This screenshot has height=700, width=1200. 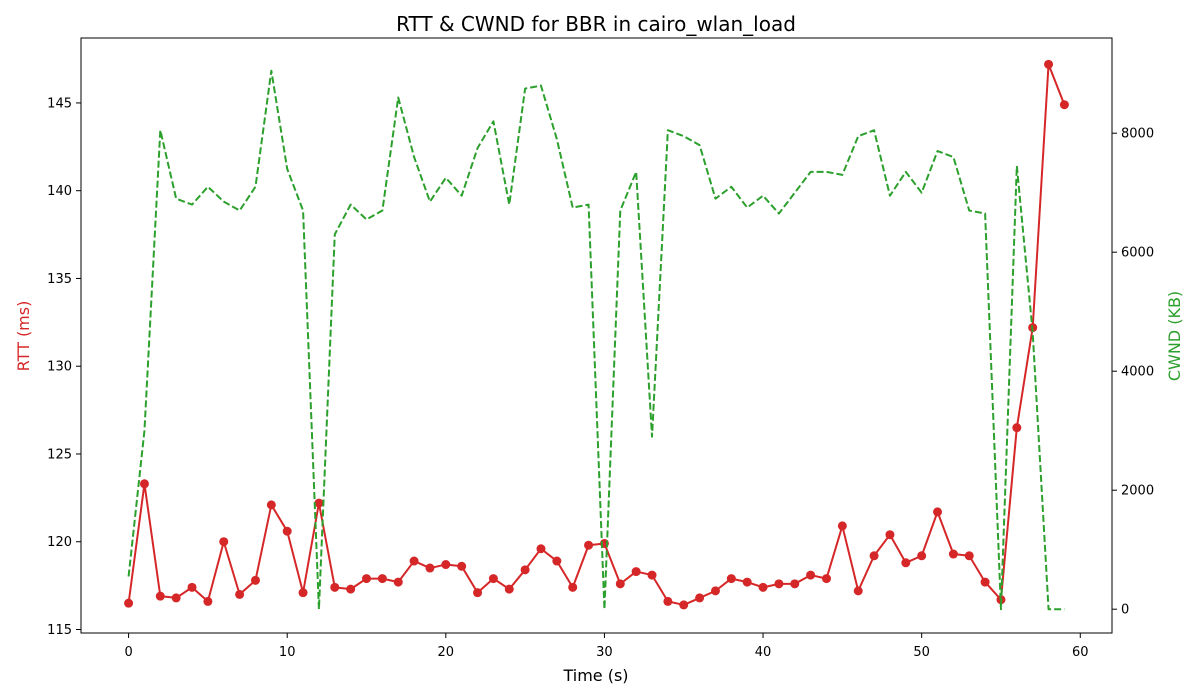 I want to click on right-y-tick-label: 8000, so click(x=1137, y=134).